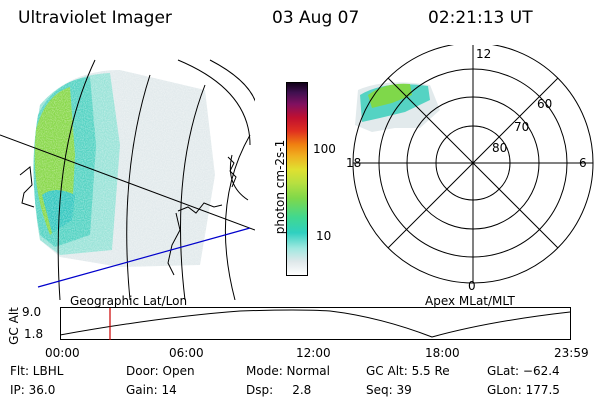  I want to click on right-map-caption: Apex MLat/MLT, so click(470, 301).